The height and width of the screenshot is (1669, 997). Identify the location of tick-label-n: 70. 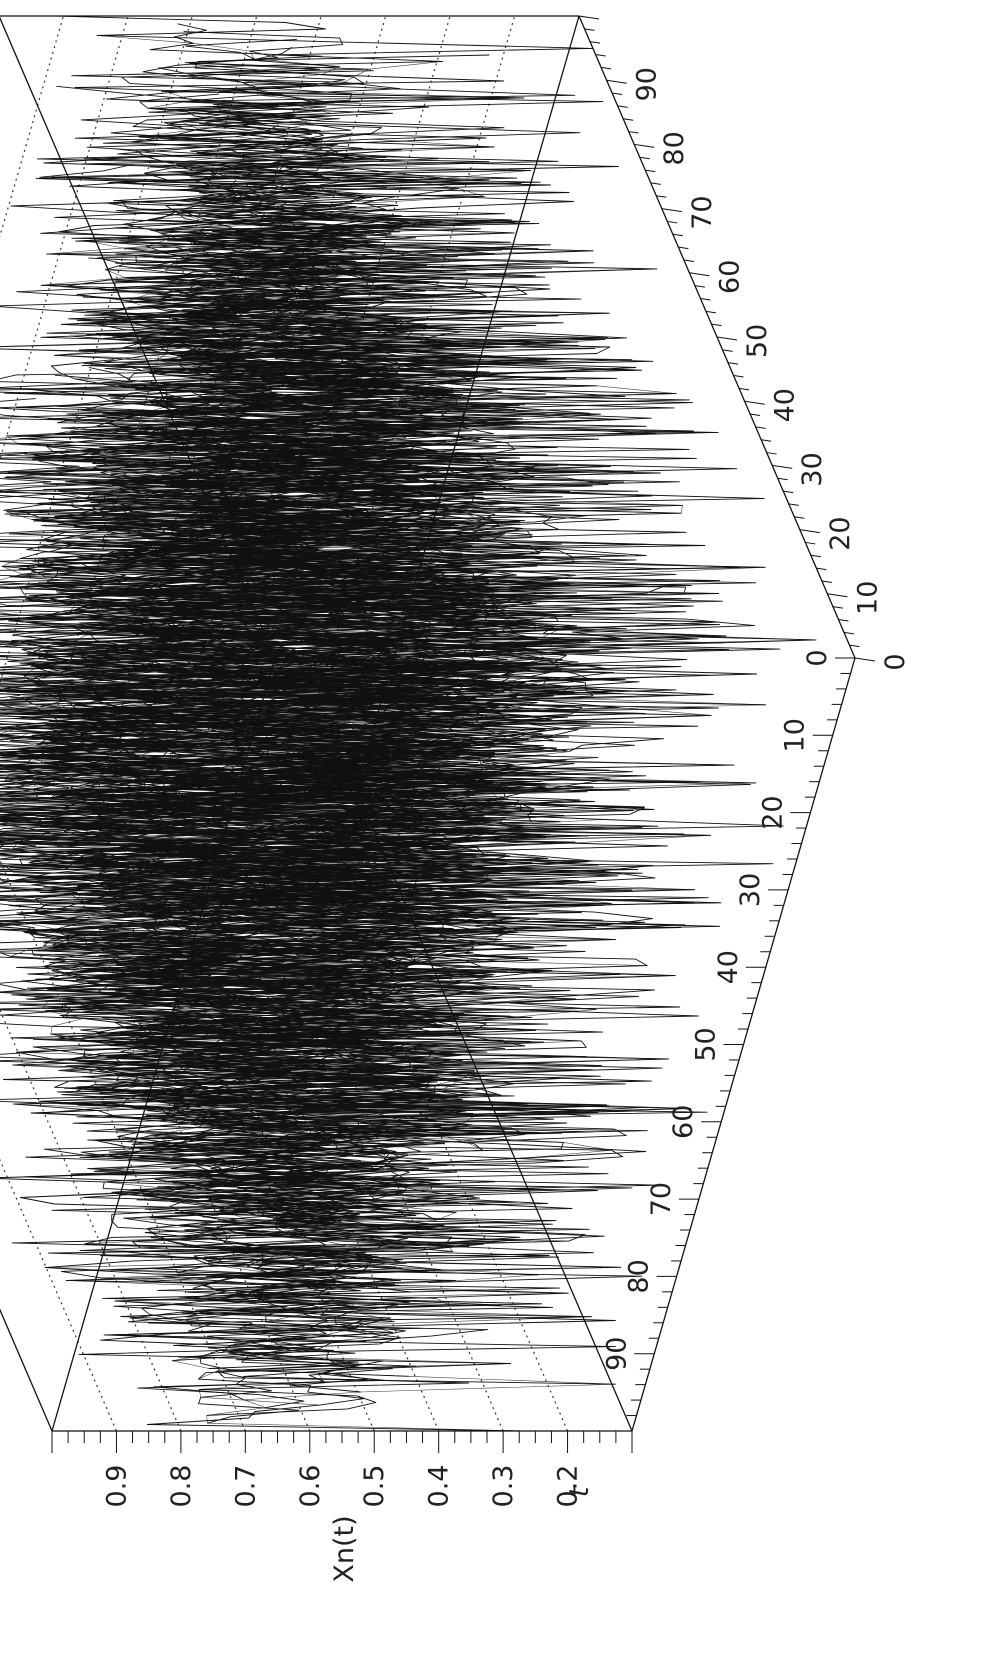
(702, 212).